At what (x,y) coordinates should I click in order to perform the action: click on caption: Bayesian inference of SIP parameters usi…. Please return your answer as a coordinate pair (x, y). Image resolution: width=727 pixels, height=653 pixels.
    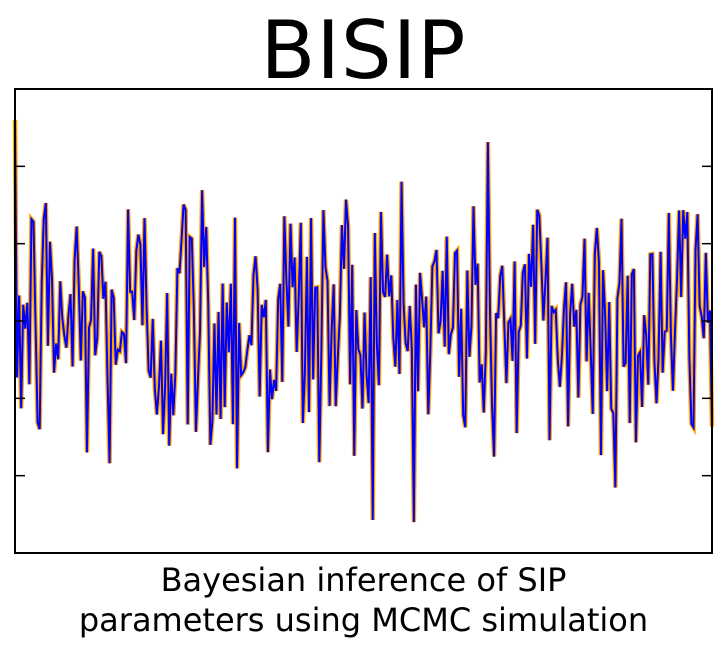
    Looking at the image, I should click on (363, 600).